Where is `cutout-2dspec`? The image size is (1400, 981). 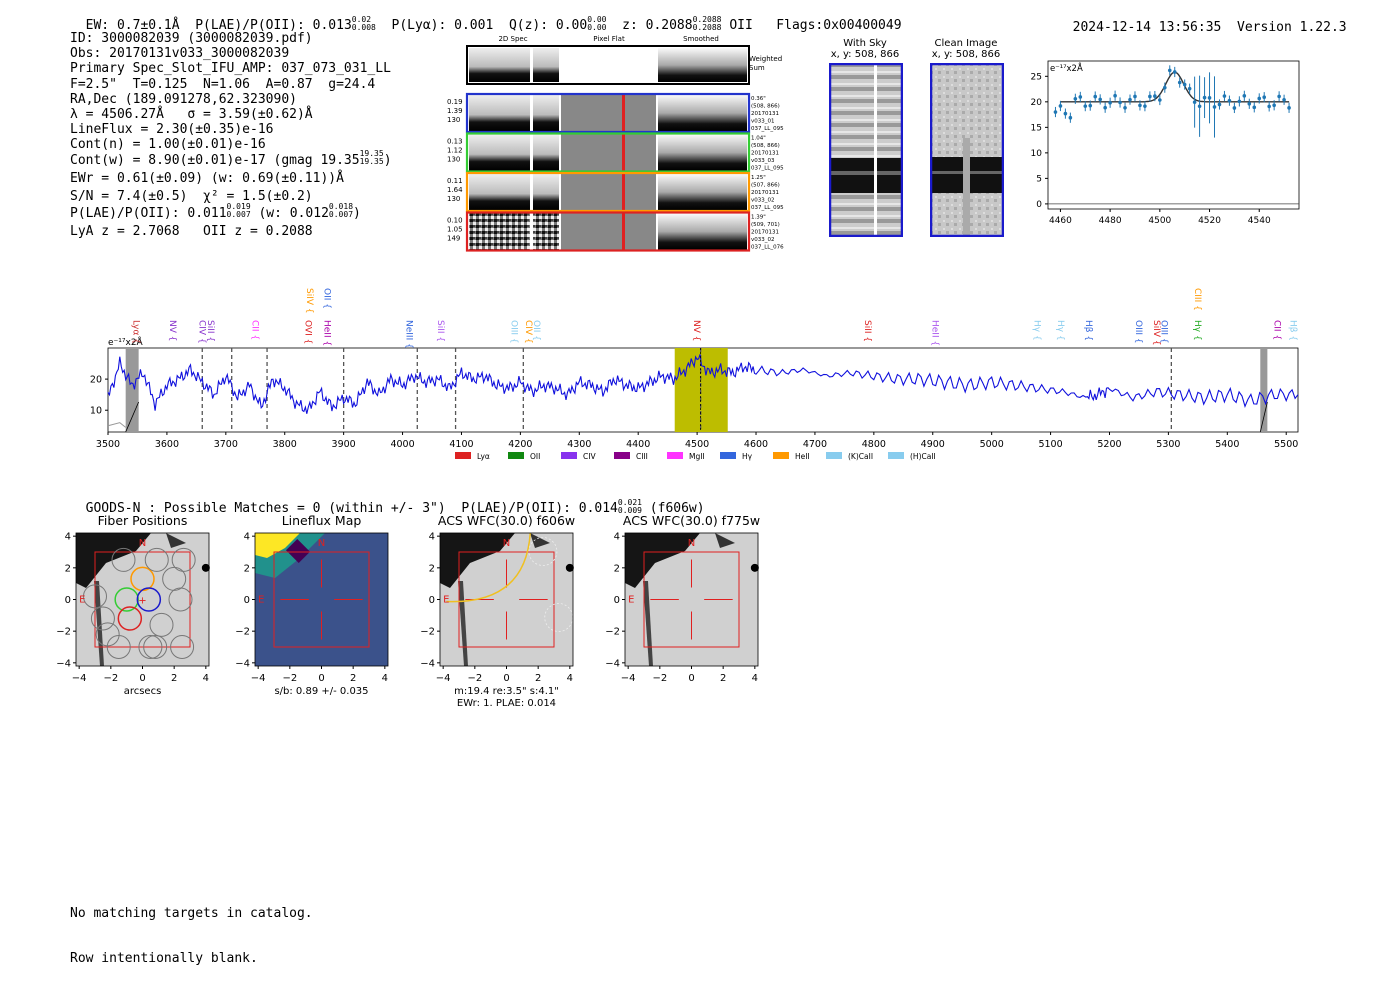 cutout-2dspec is located at coordinates (514, 192).